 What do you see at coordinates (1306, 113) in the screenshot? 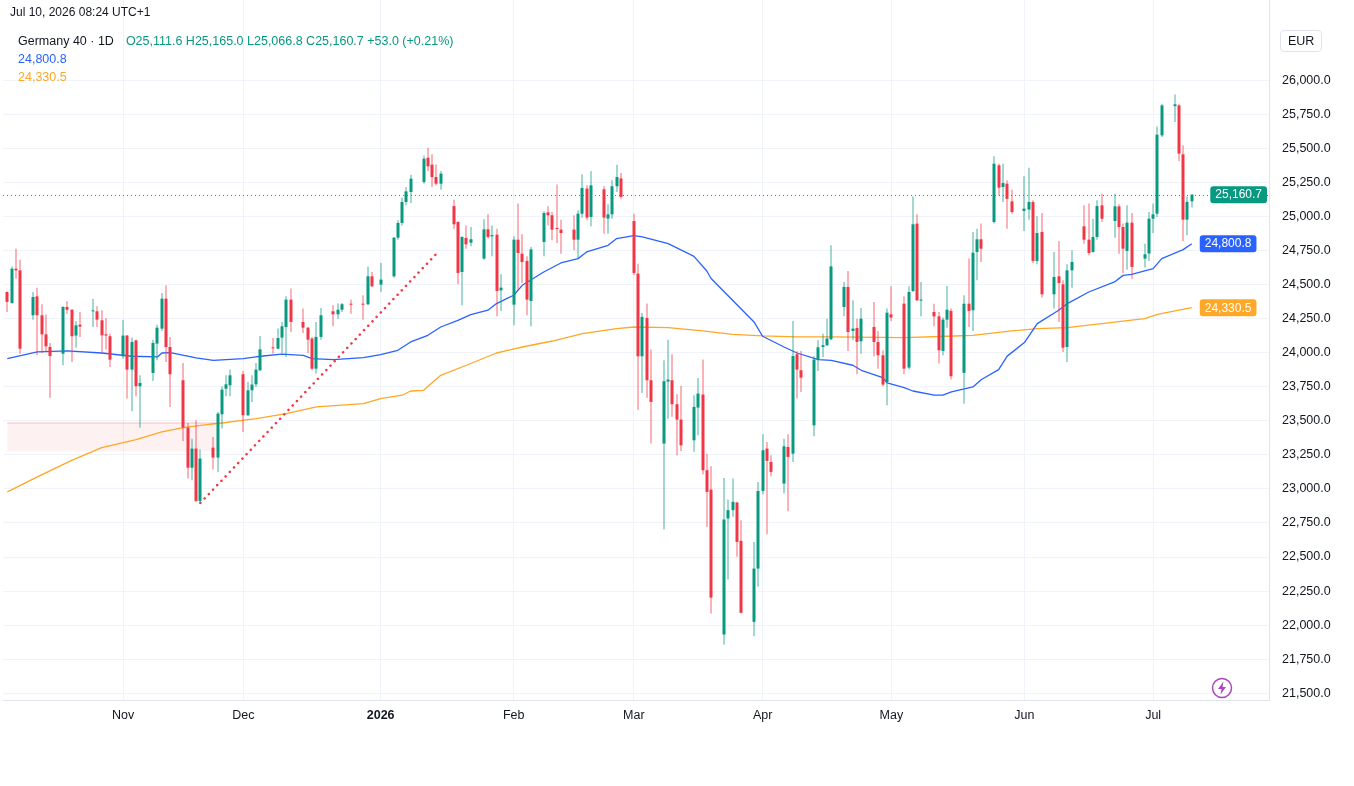
I see `y-tick-label: 25,750.0` at bounding box center [1306, 113].